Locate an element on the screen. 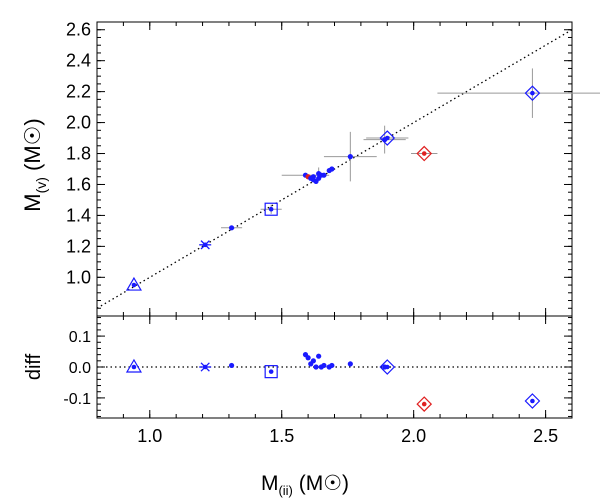 Image resolution: width=600 pixels, height=500 pixels. top-y-tick-label: 2.0 is located at coordinates (78, 123).